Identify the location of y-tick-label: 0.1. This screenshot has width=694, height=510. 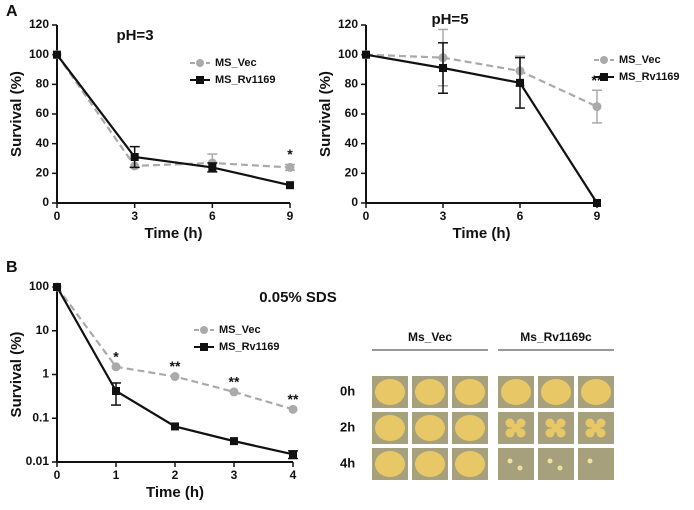
(40, 417).